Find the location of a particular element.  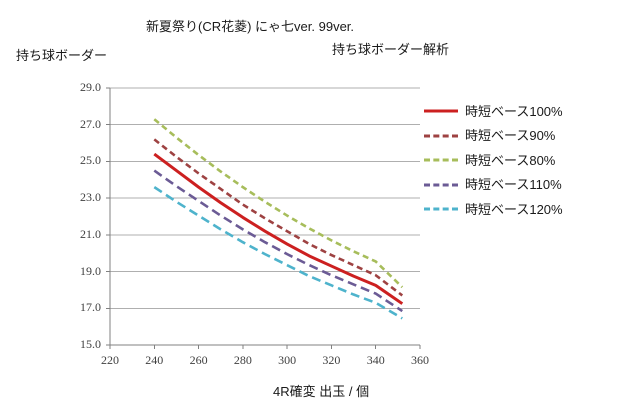

chart-title-sub: 持ち球ボーダー解析 is located at coordinates (391, 49).